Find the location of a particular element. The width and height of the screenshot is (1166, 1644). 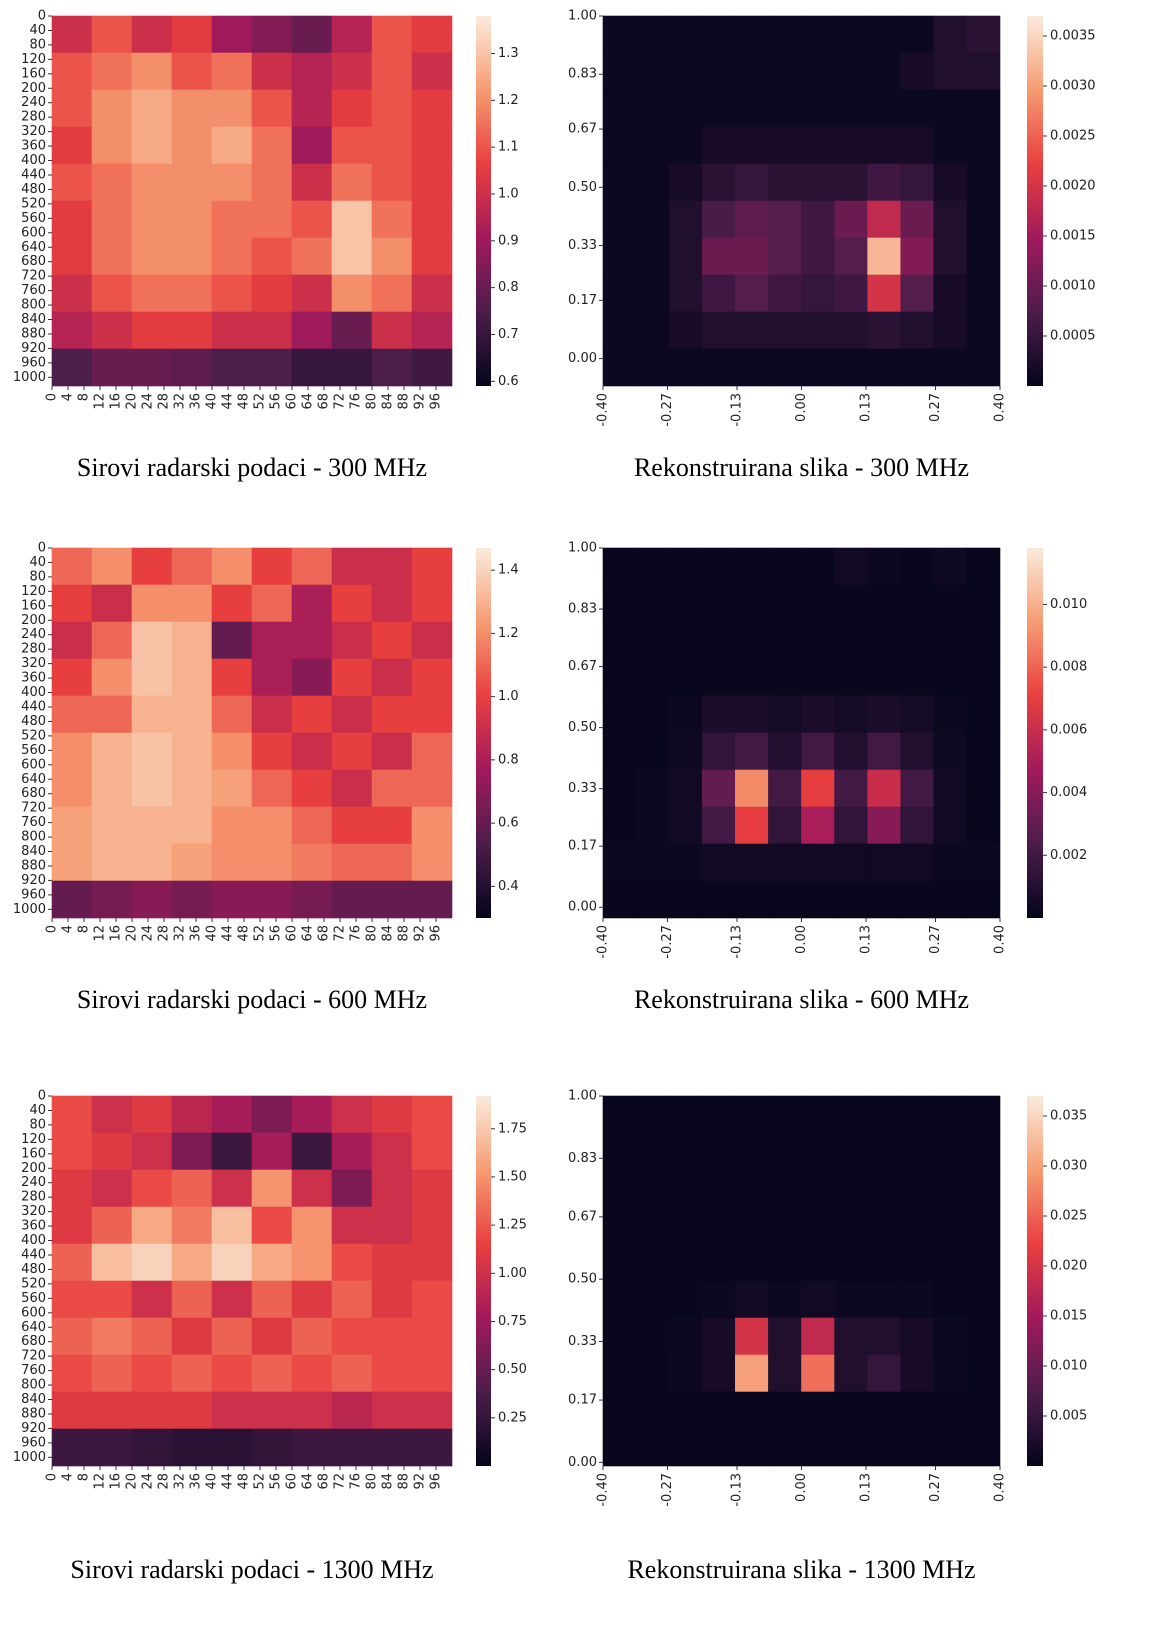

x-tick-label: 8 is located at coordinates (84, 1477).